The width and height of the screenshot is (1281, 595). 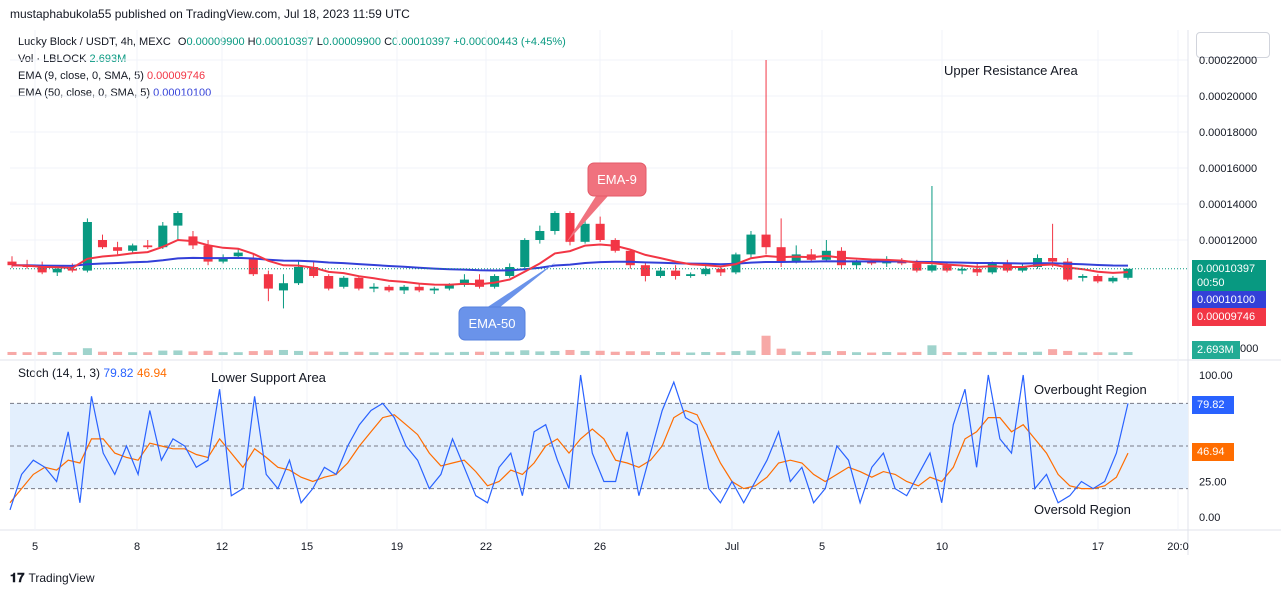 What do you see at coordinates (118, 373) in the screenshot?
I see `stoch-k-value: 79.82` at bounding box center [118, 373].